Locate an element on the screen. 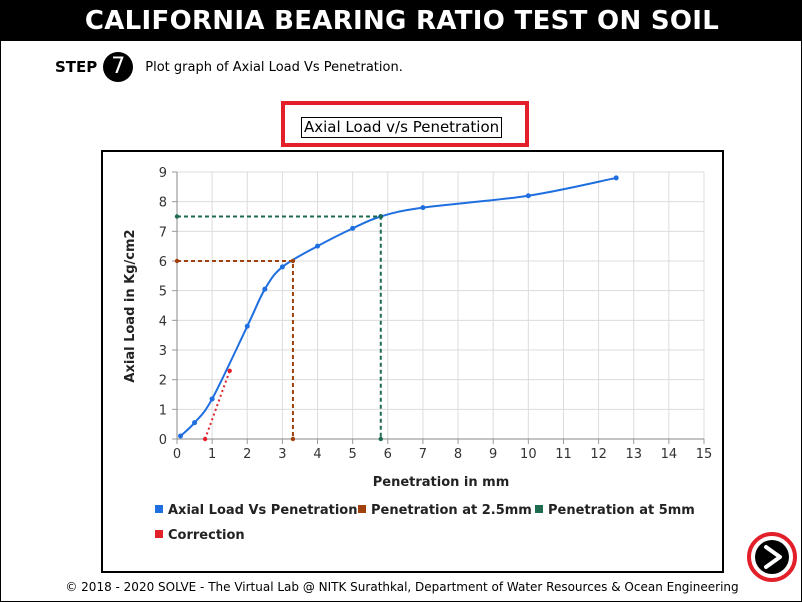  x-axis-label: Penetration in mm is located at coordinates (441, 482).